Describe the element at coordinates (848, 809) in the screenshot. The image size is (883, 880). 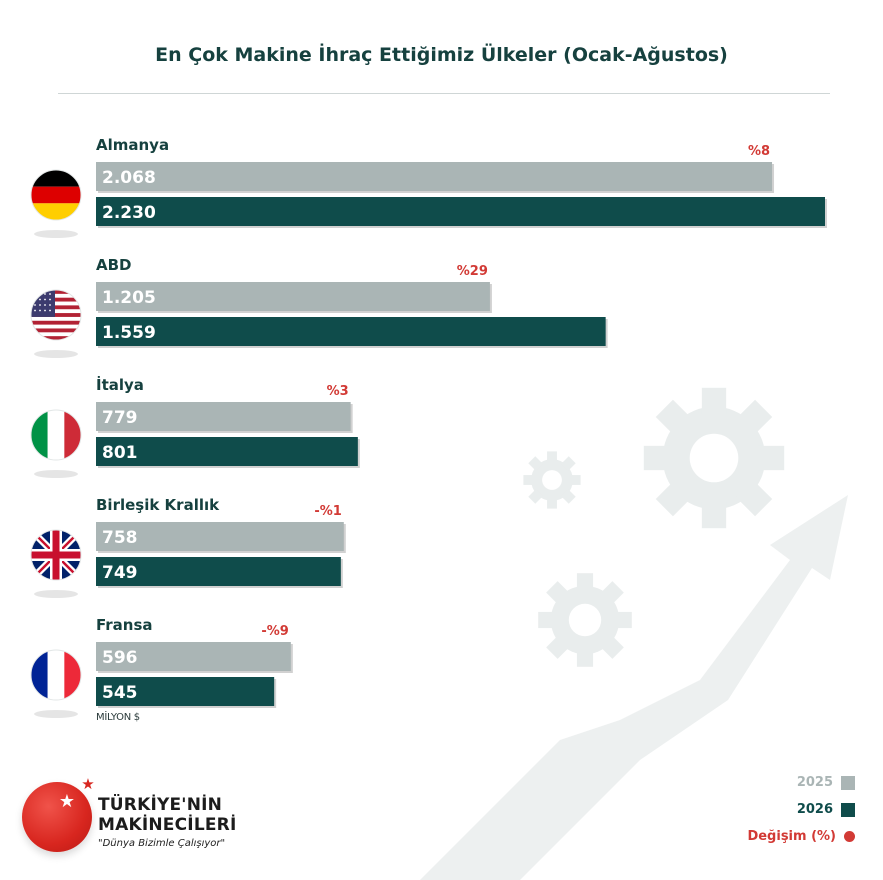
I see `legend-2026-swatch` at that location.